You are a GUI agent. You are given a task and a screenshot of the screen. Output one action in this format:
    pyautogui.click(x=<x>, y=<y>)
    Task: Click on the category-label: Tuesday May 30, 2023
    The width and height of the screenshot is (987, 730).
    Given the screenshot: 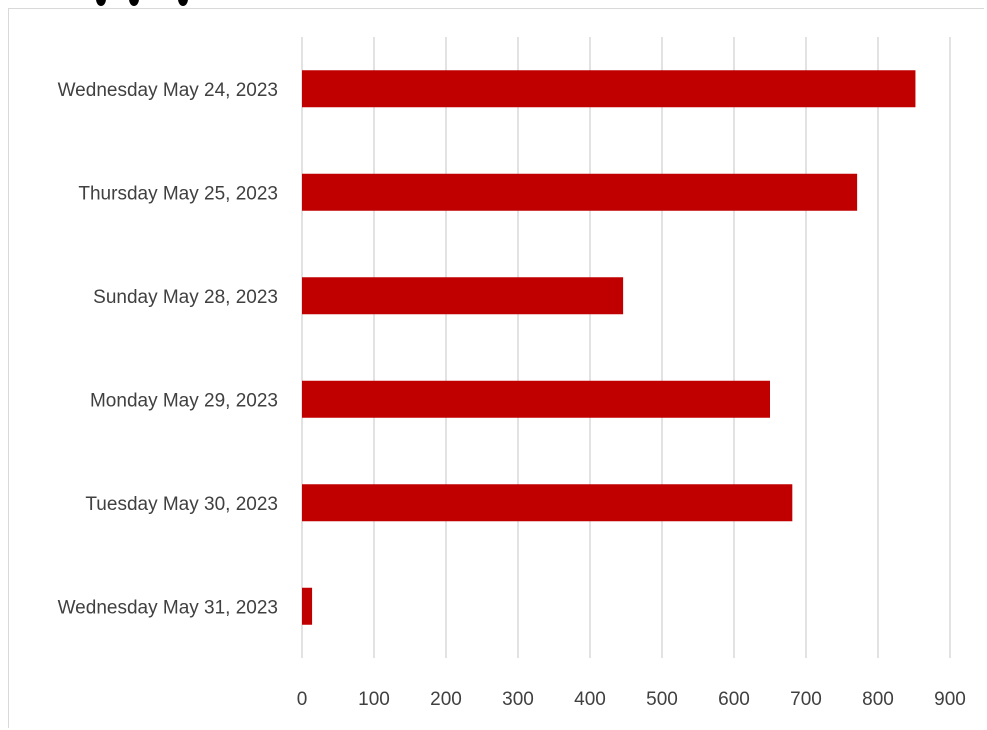 What is the action you would take?
    pyautogui.click(x=181, y=504)
    